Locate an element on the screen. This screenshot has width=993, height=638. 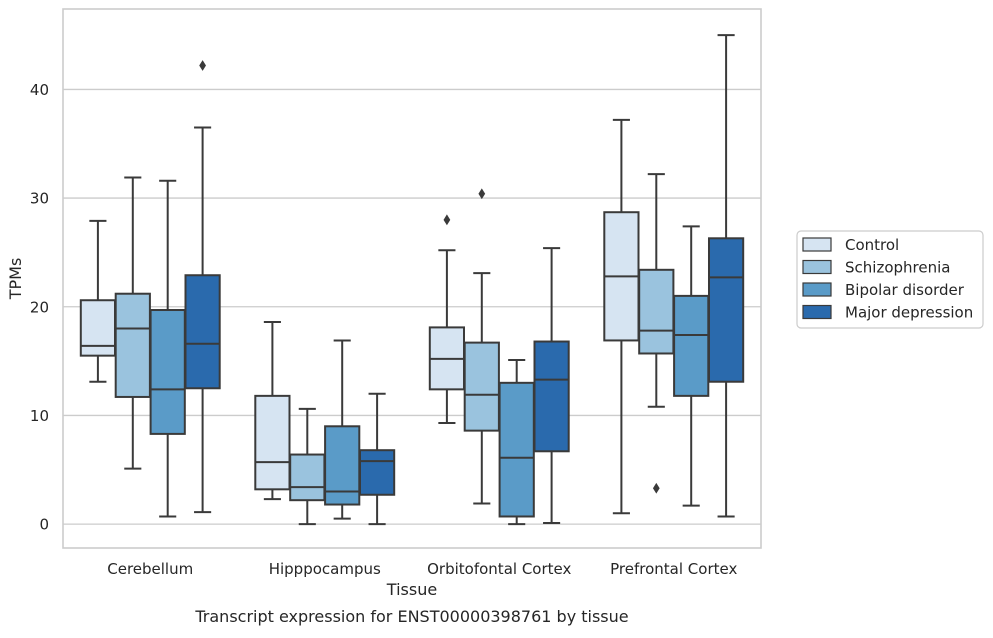
legend-label: Major depression is located at coordinates (909, 313).